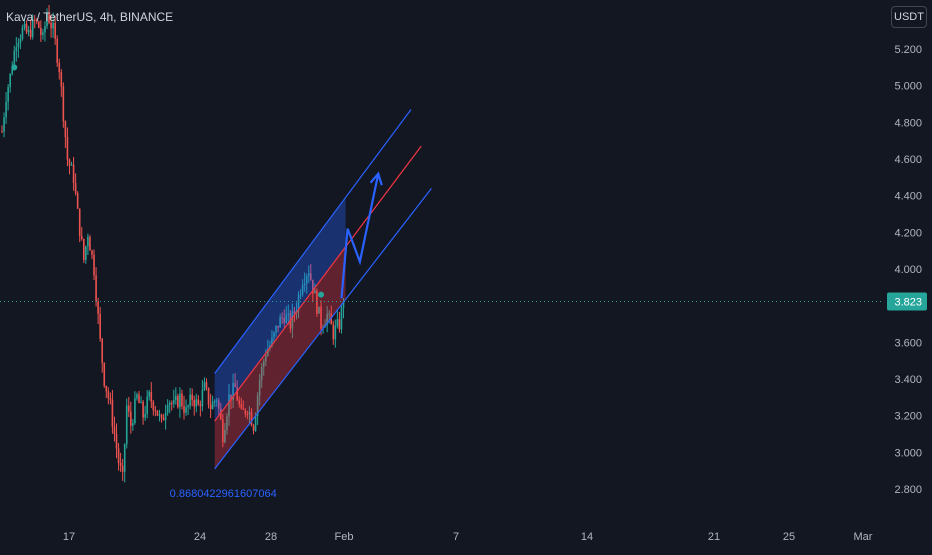 This screenshot has width=932, height=555. Describe the element at coordinates (280, 309) in the screenshot. I see `channel-upper-fill` at that location.